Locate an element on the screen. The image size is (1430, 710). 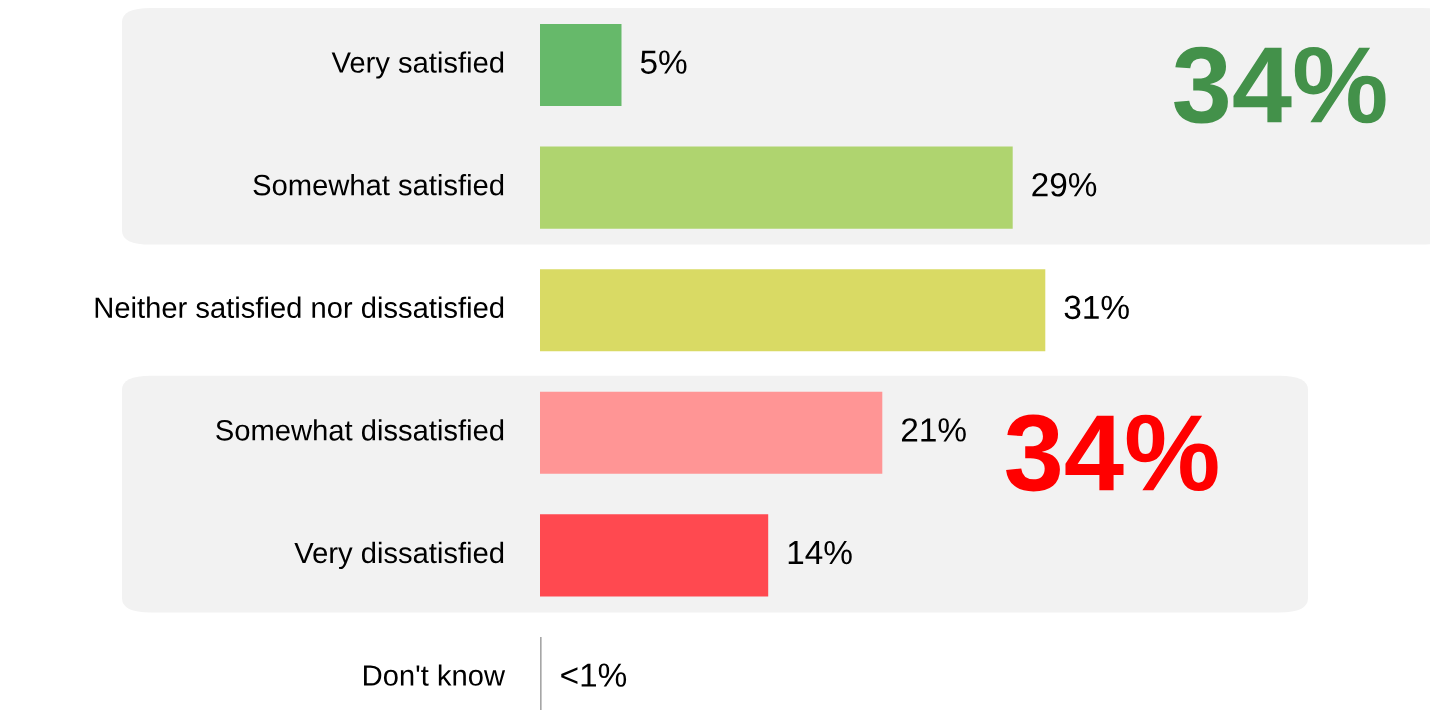
y-tick-label: Very dissatisfied is located at coordinates (399, 555).